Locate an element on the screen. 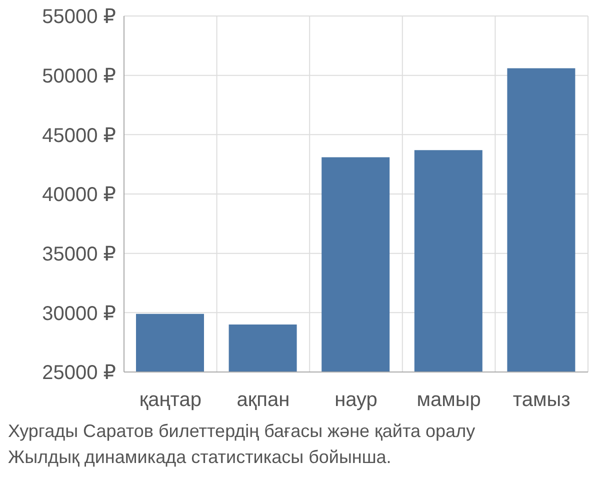 This screenshot has width=600, height=500. y-tick-label: 50000 ₽ is located at coordinates (79, 76).